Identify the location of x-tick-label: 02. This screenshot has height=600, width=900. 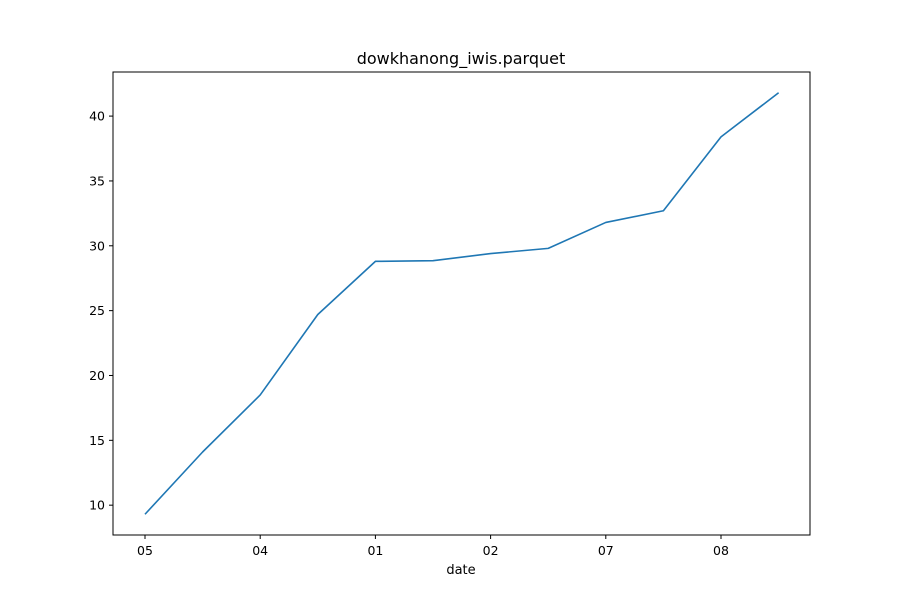
(491, 550).